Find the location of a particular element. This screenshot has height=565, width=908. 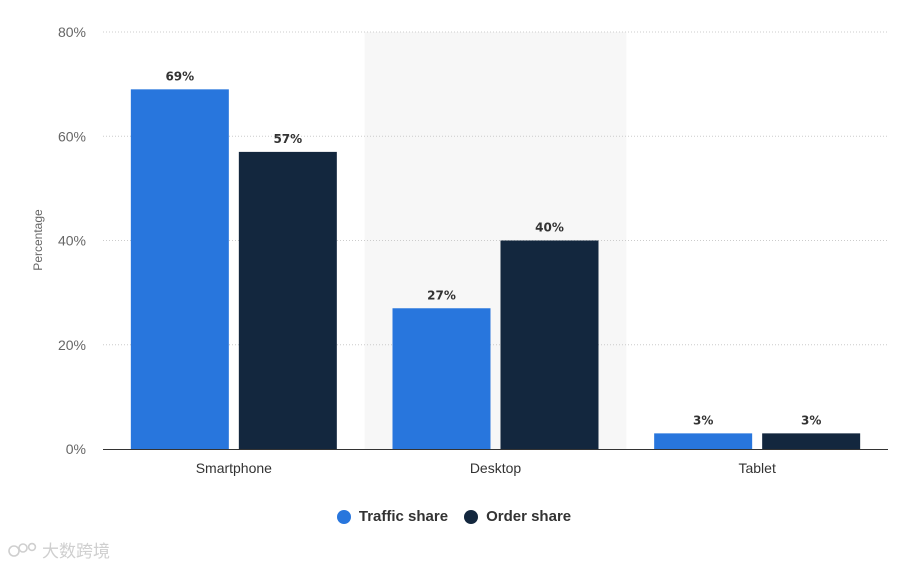

x-tick-label-desktop: Desktop is located at coordinates (496, 468).